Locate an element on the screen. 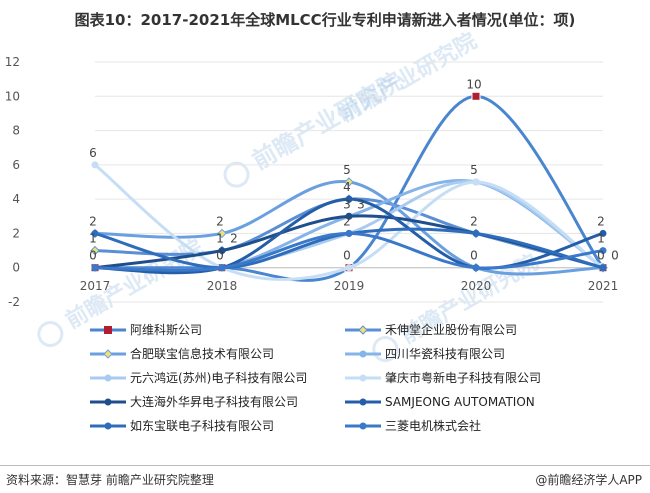 The image size is (650, 493). legend-label: 大连海外华昇电子科技有限公司 is located at coordinates (214, 401).